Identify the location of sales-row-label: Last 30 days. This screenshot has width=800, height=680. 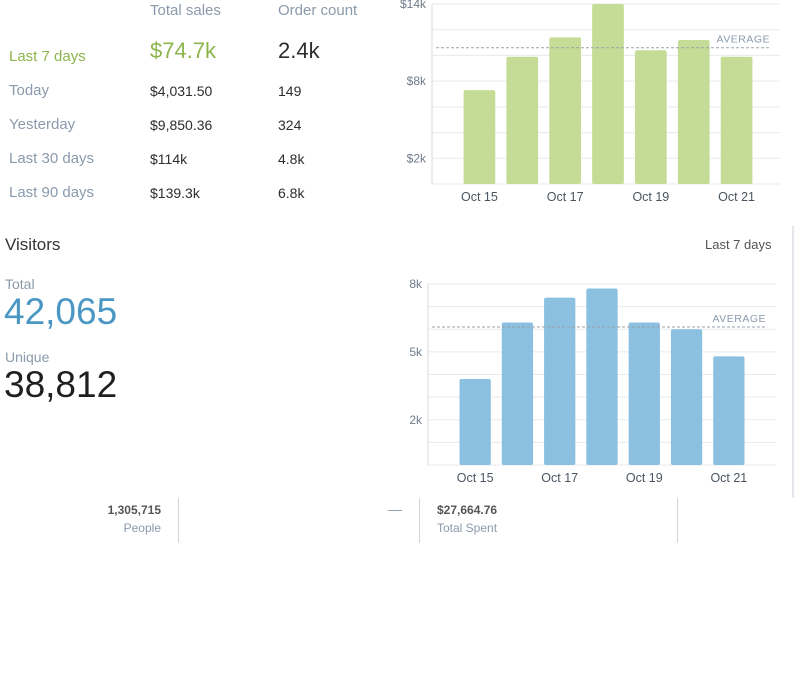
(52, 158).